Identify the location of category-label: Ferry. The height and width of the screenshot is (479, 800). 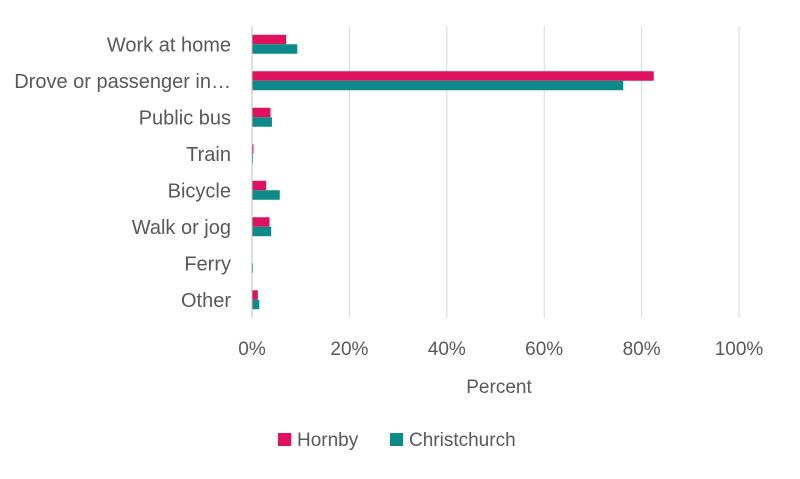
(207, 264).